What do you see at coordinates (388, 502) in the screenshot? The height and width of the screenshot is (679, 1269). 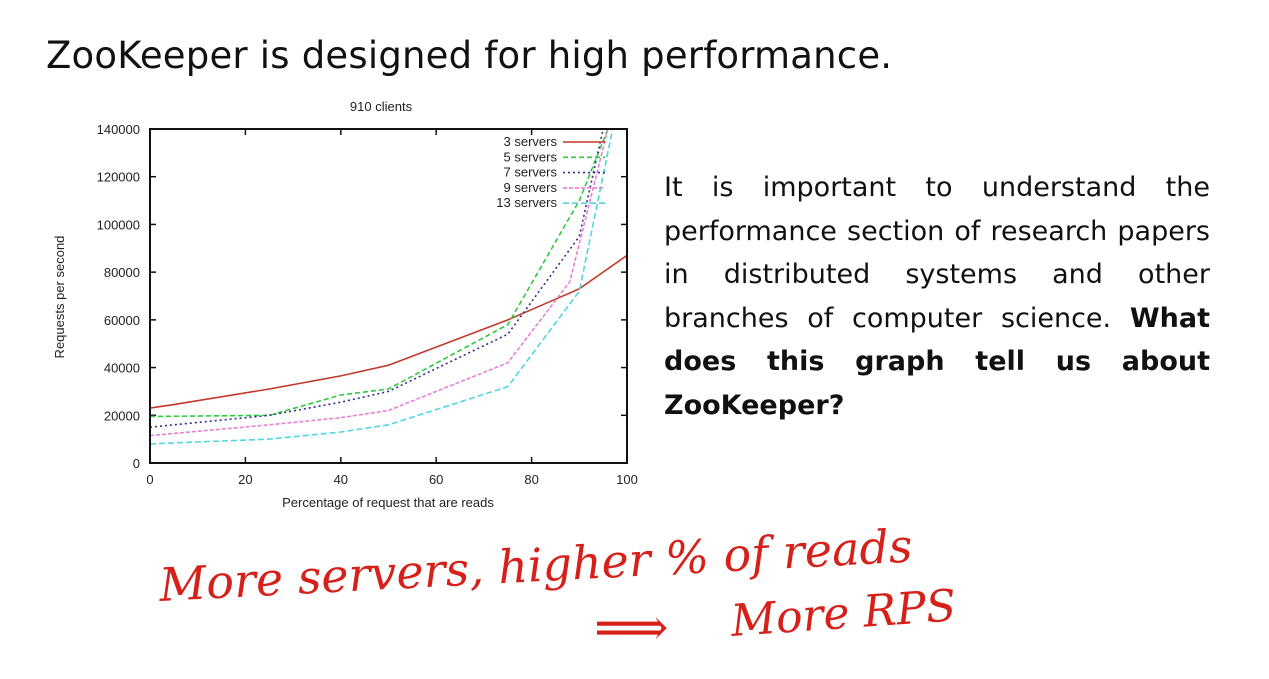 I see `x-axis-label: Percentage of request that are reads` at bounding box center [388, 502].